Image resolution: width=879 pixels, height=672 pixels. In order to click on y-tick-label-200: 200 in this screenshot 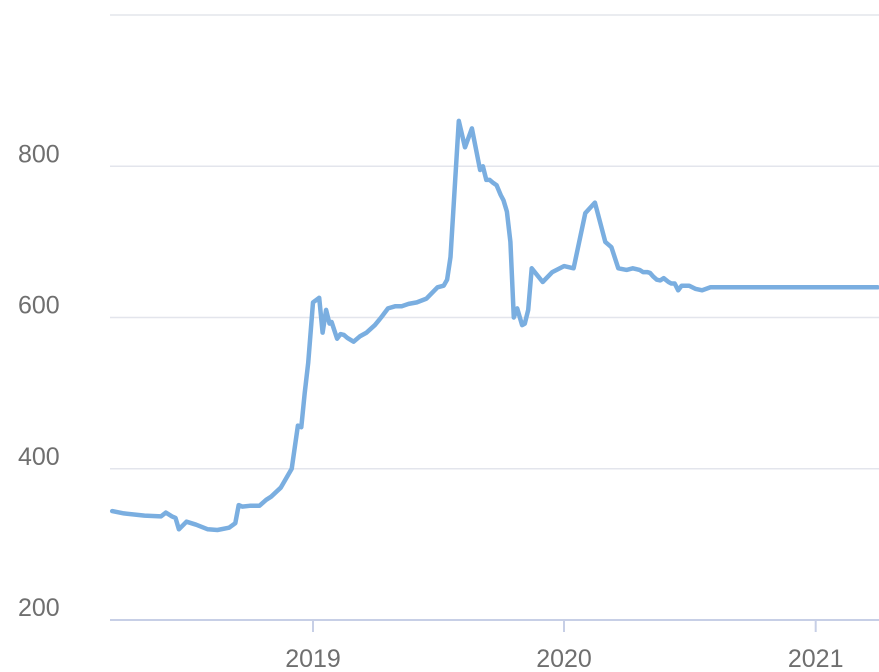, I will do `click(39, 608)`.